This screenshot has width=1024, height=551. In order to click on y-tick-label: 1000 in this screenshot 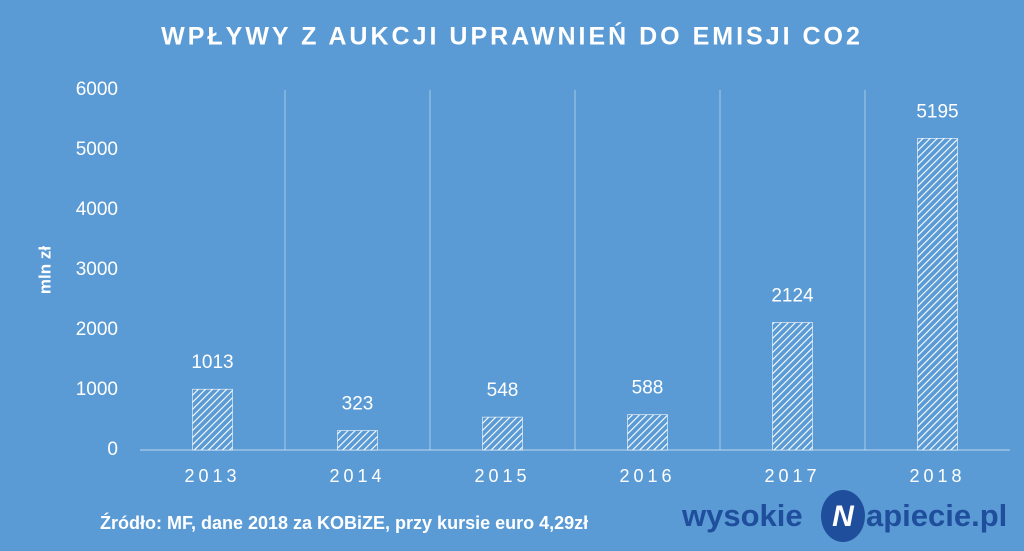, I will do `click(97, 389)`.